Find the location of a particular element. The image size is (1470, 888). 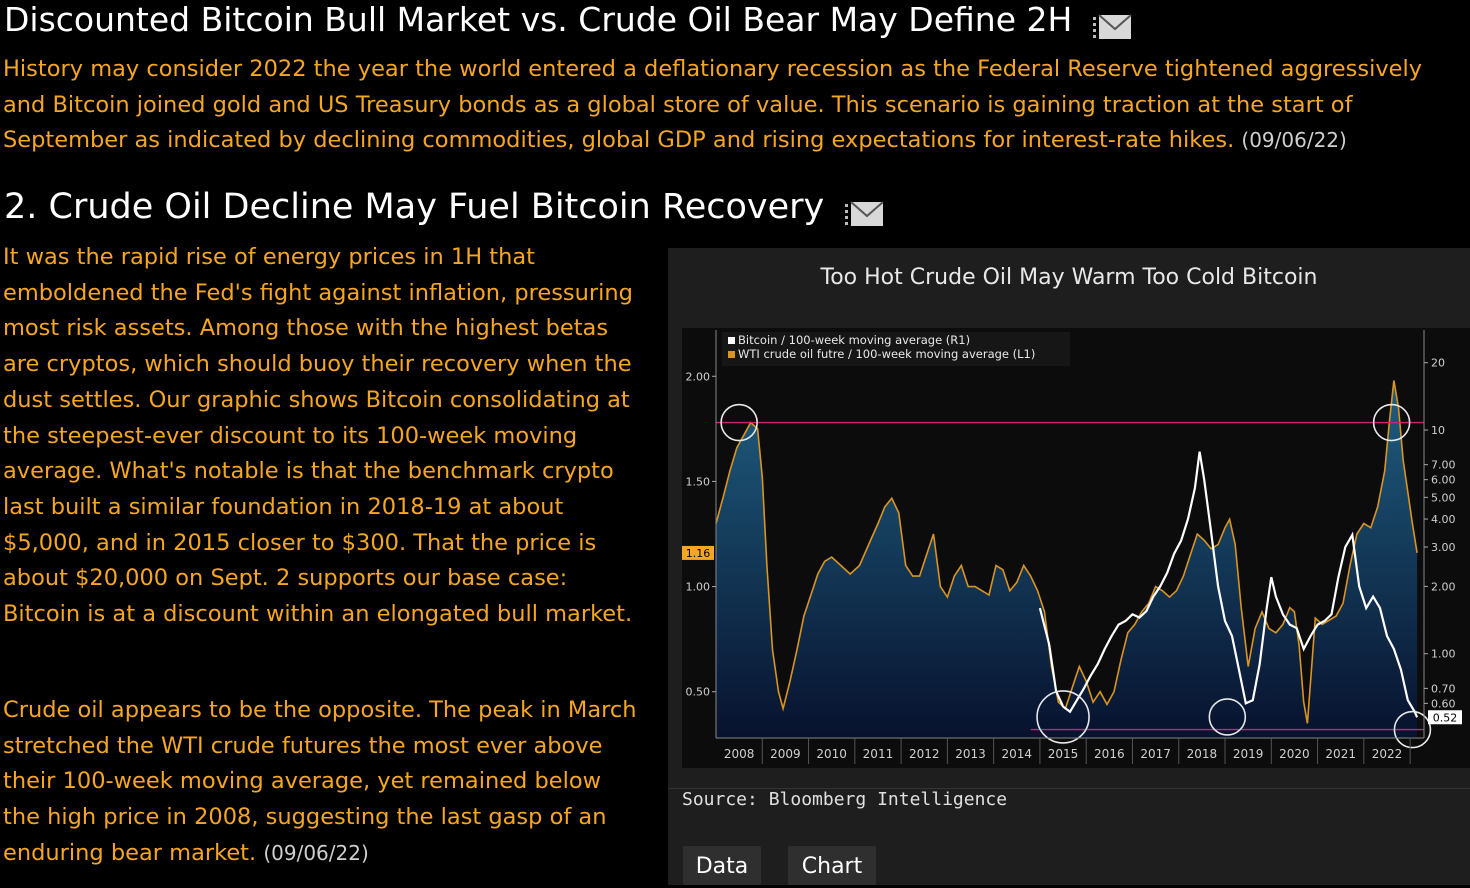

x-tick-label: 2021 is located at coordinates (1340, 754).